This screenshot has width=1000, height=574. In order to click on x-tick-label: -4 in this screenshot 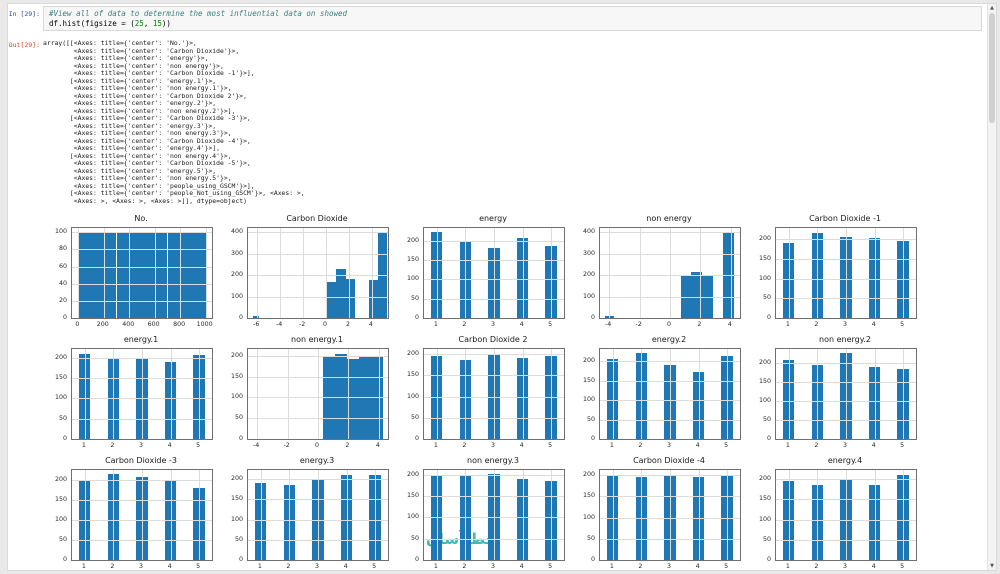, I will do `click(279, 324)`.